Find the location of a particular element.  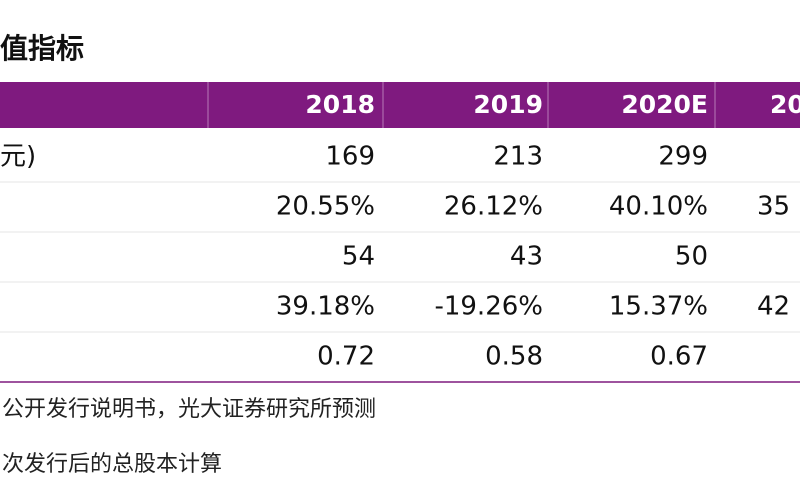

table-cell: 43 is located at coordinates (526, 257).